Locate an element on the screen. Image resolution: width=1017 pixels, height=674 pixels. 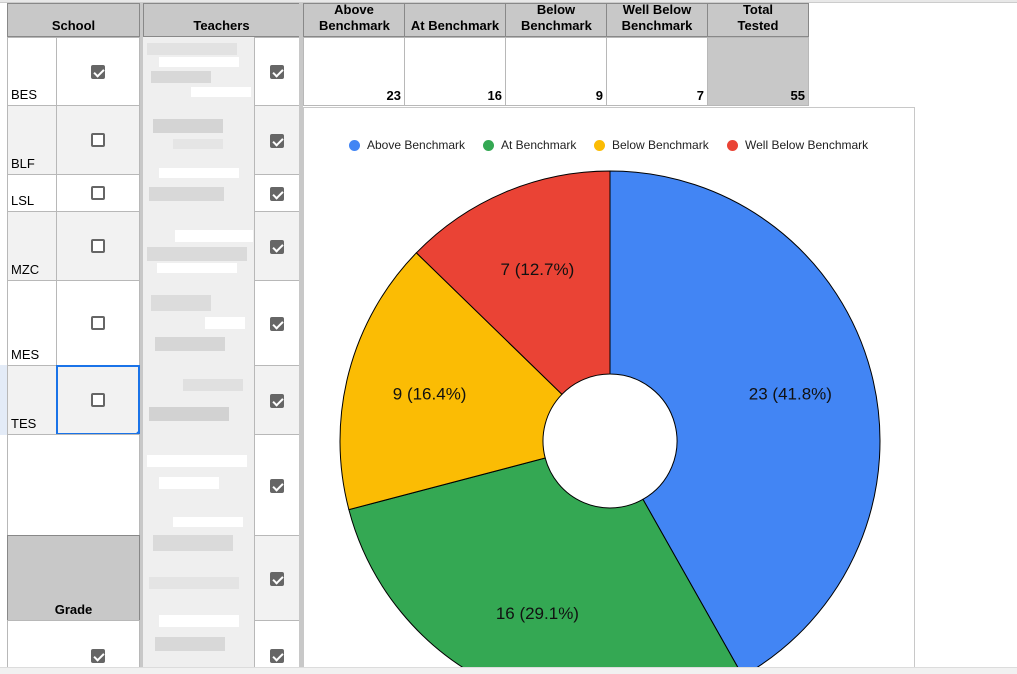
teachers-header: Teachers is located at coordinates (221, 20).